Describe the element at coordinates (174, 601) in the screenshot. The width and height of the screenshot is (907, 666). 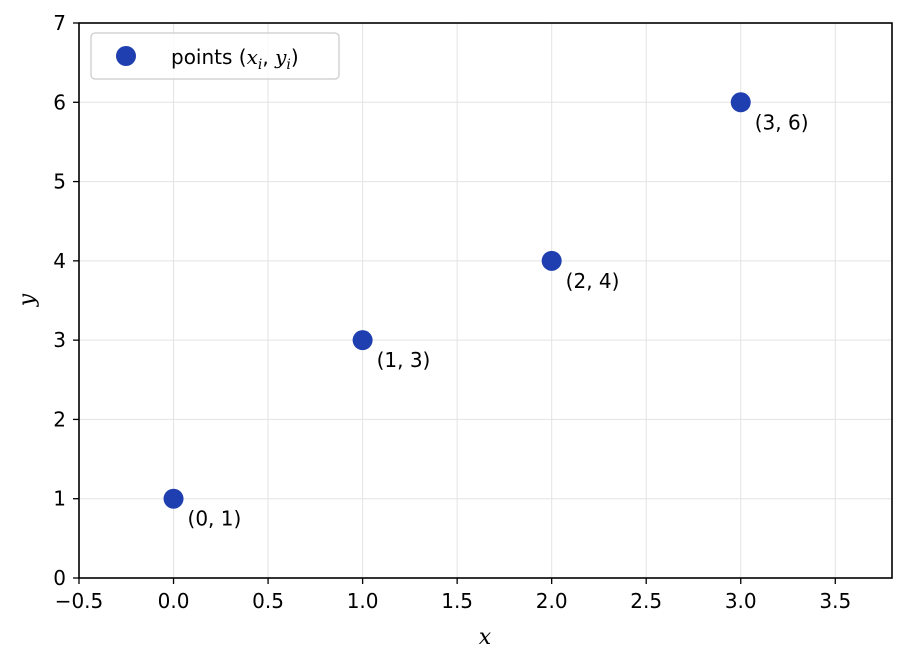
I see `x-tick-label: 0.0` at that location.